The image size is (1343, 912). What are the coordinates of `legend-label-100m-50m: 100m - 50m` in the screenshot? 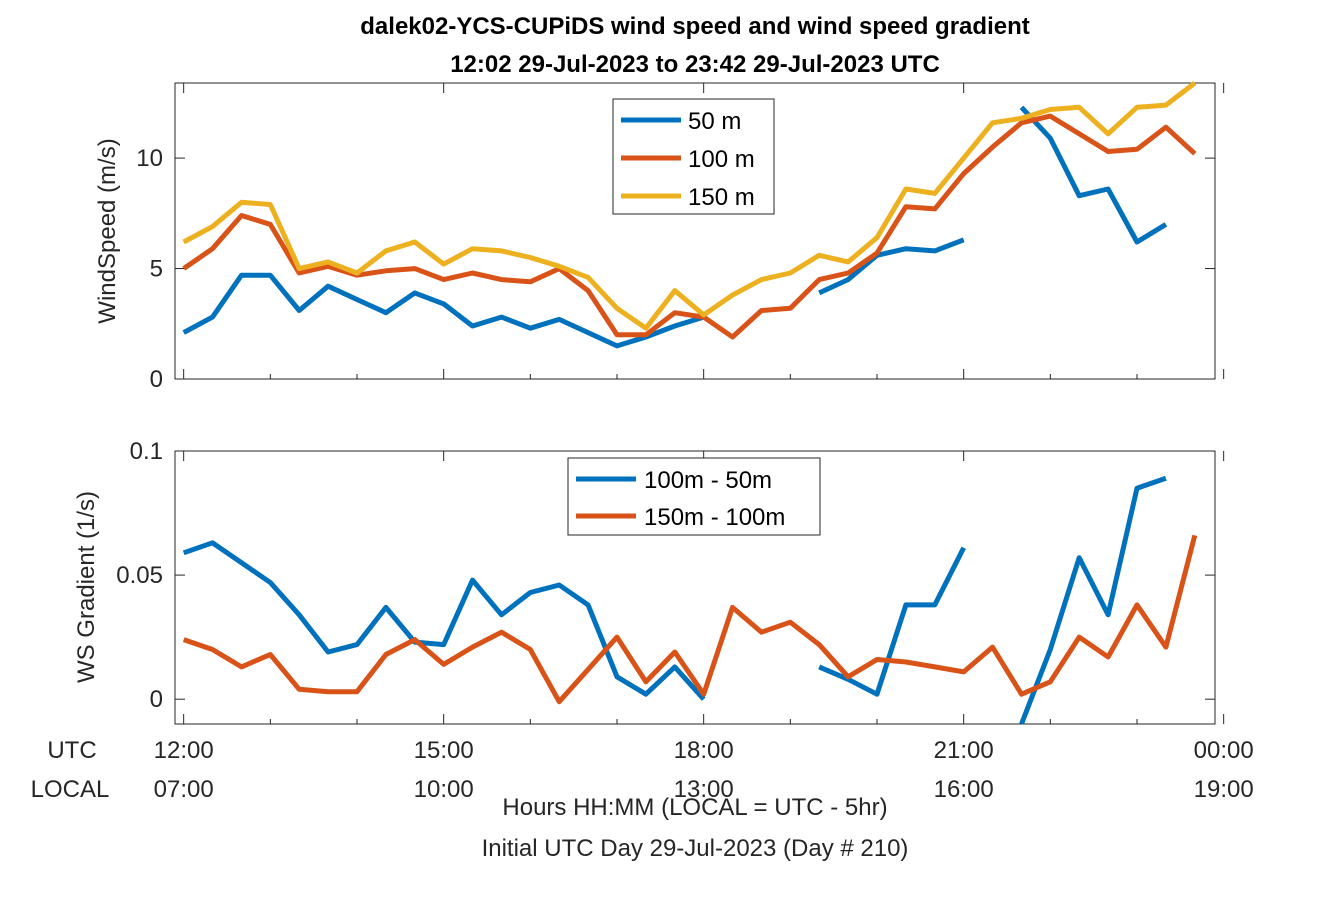 It's located at (708, 480).